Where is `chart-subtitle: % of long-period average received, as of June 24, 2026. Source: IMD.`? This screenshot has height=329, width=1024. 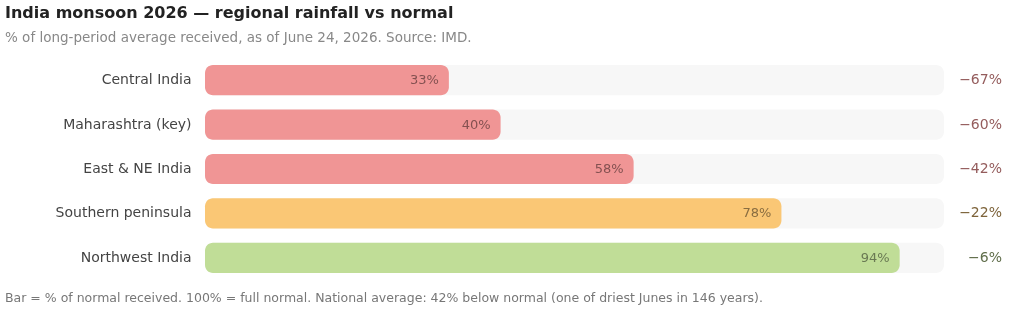
chart-subtitle: % of long-period average received, as of June 24, 2026. Source: IMD. is located at coordinates (238, 36).